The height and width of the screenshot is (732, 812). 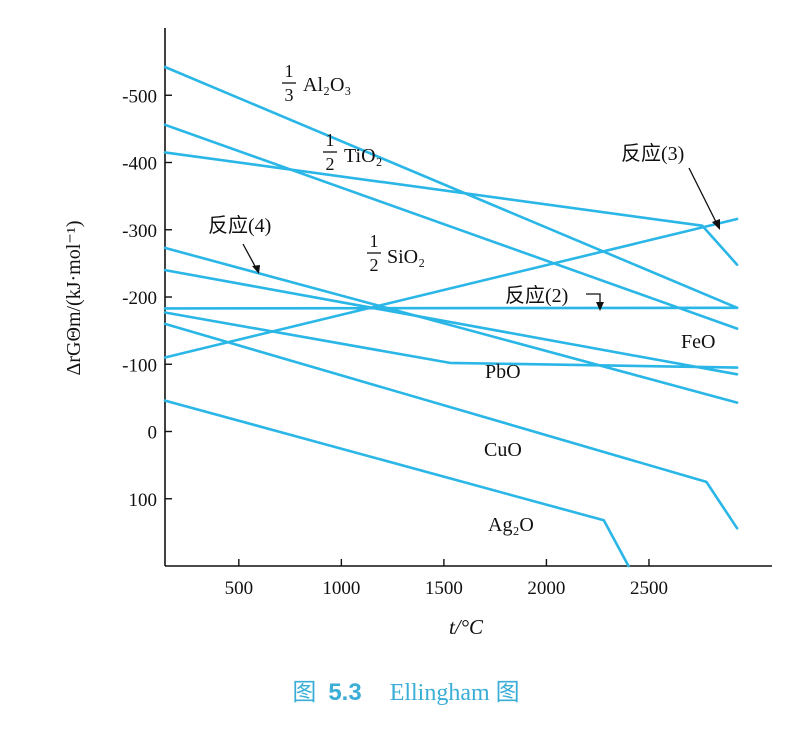 I want to click on pbo-label: PbO, so click(x=503, y=372).